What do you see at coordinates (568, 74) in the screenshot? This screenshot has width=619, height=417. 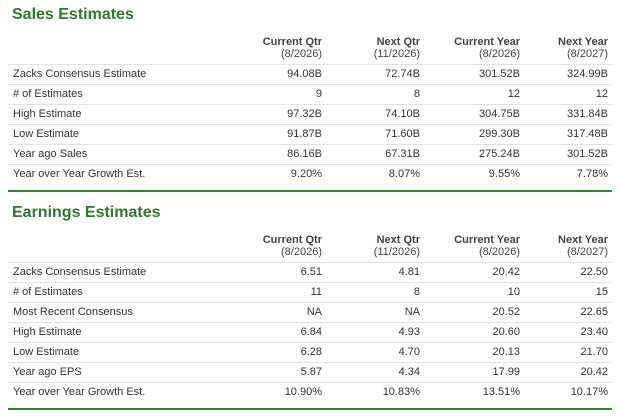 I see `cell-value: 324.99B` at bounding box center [568, 74].